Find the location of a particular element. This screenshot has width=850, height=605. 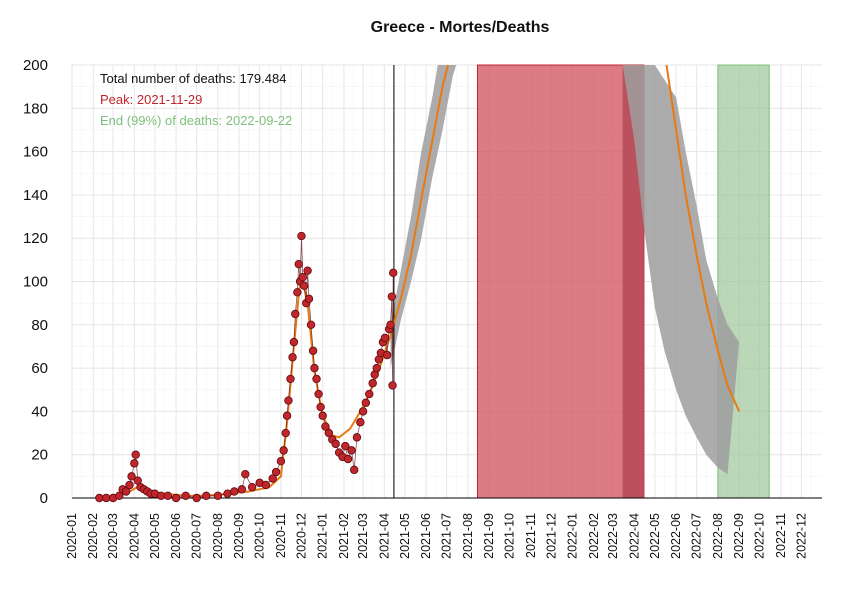

x-tick-label: 2021-10 is located at coordinates (510, 536).